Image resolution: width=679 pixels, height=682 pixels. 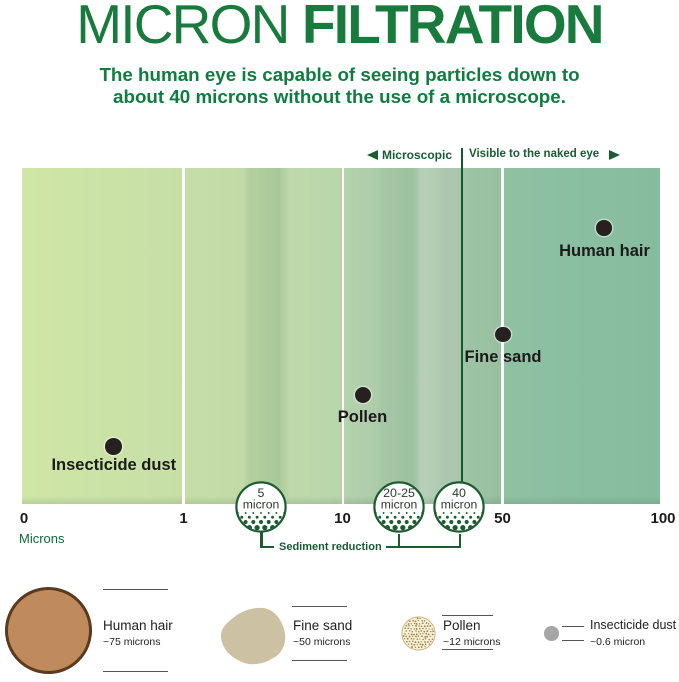 I want to click on svg-text: 20-25, so click(x=399, y=493).